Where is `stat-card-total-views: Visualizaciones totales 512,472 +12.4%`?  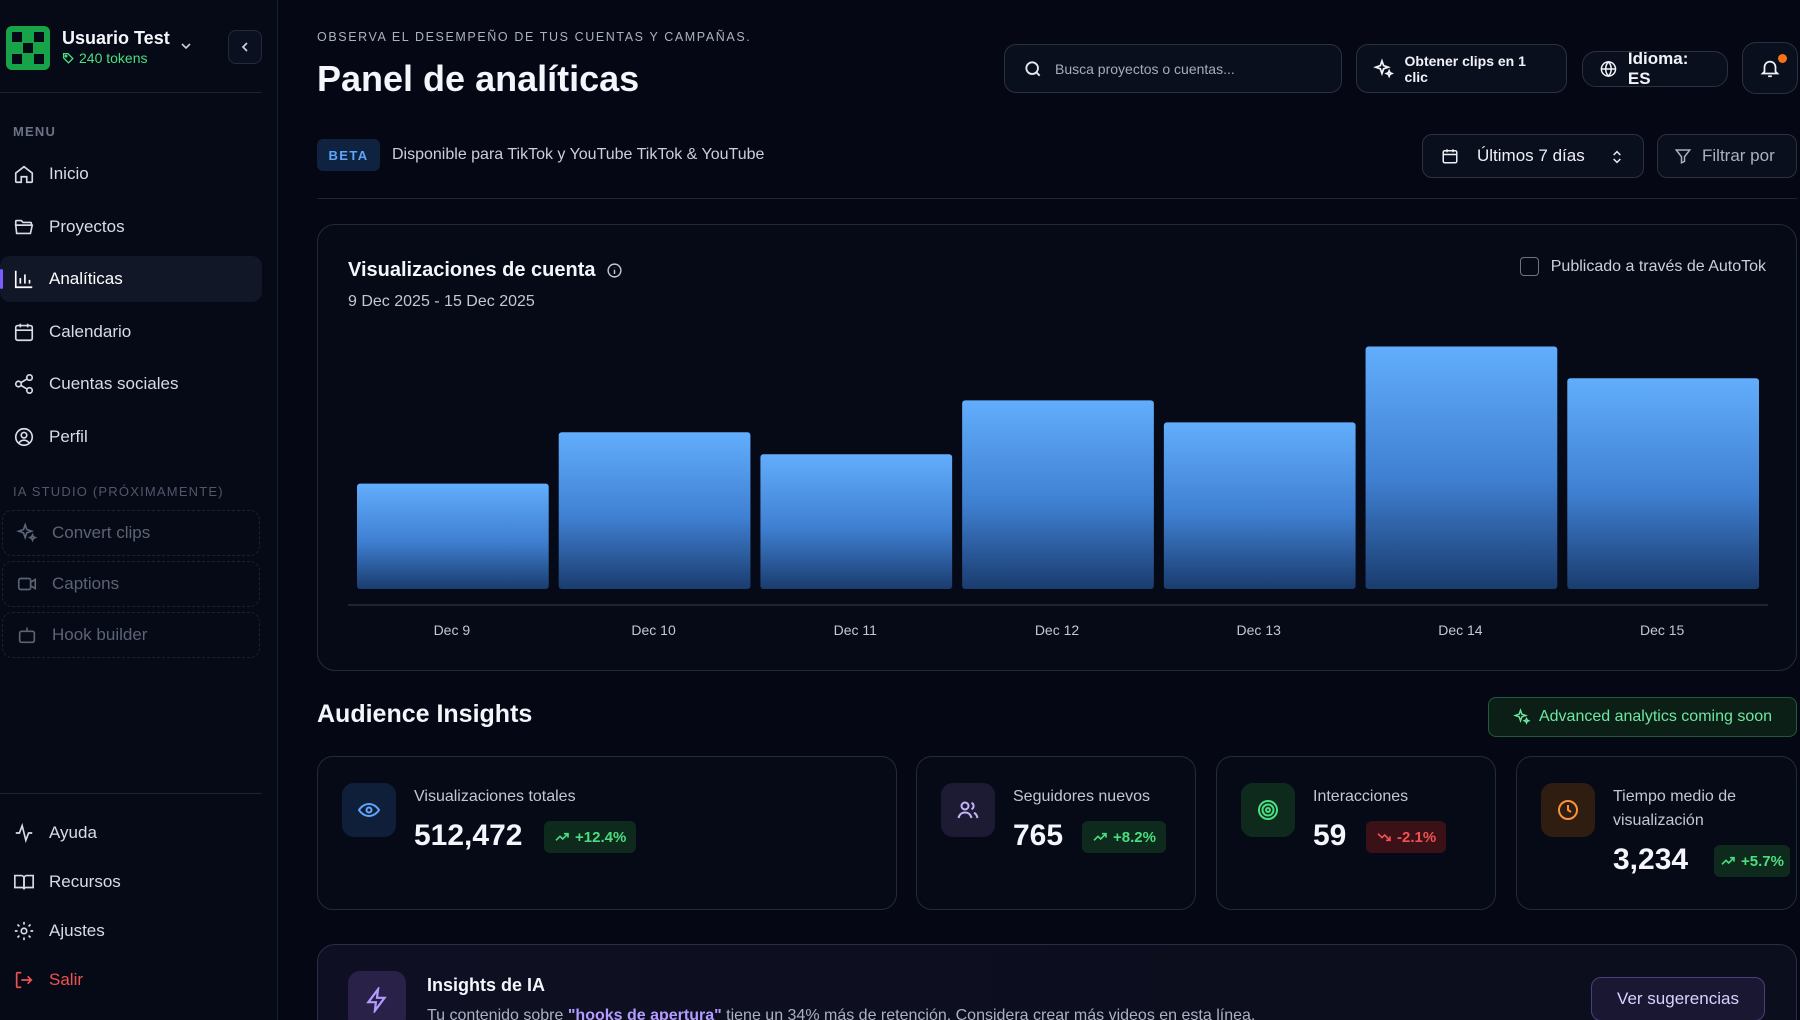
stat-card-total-views: Visualizaciones totales 512,472 +12.4% is located at coordinates (607, 833).